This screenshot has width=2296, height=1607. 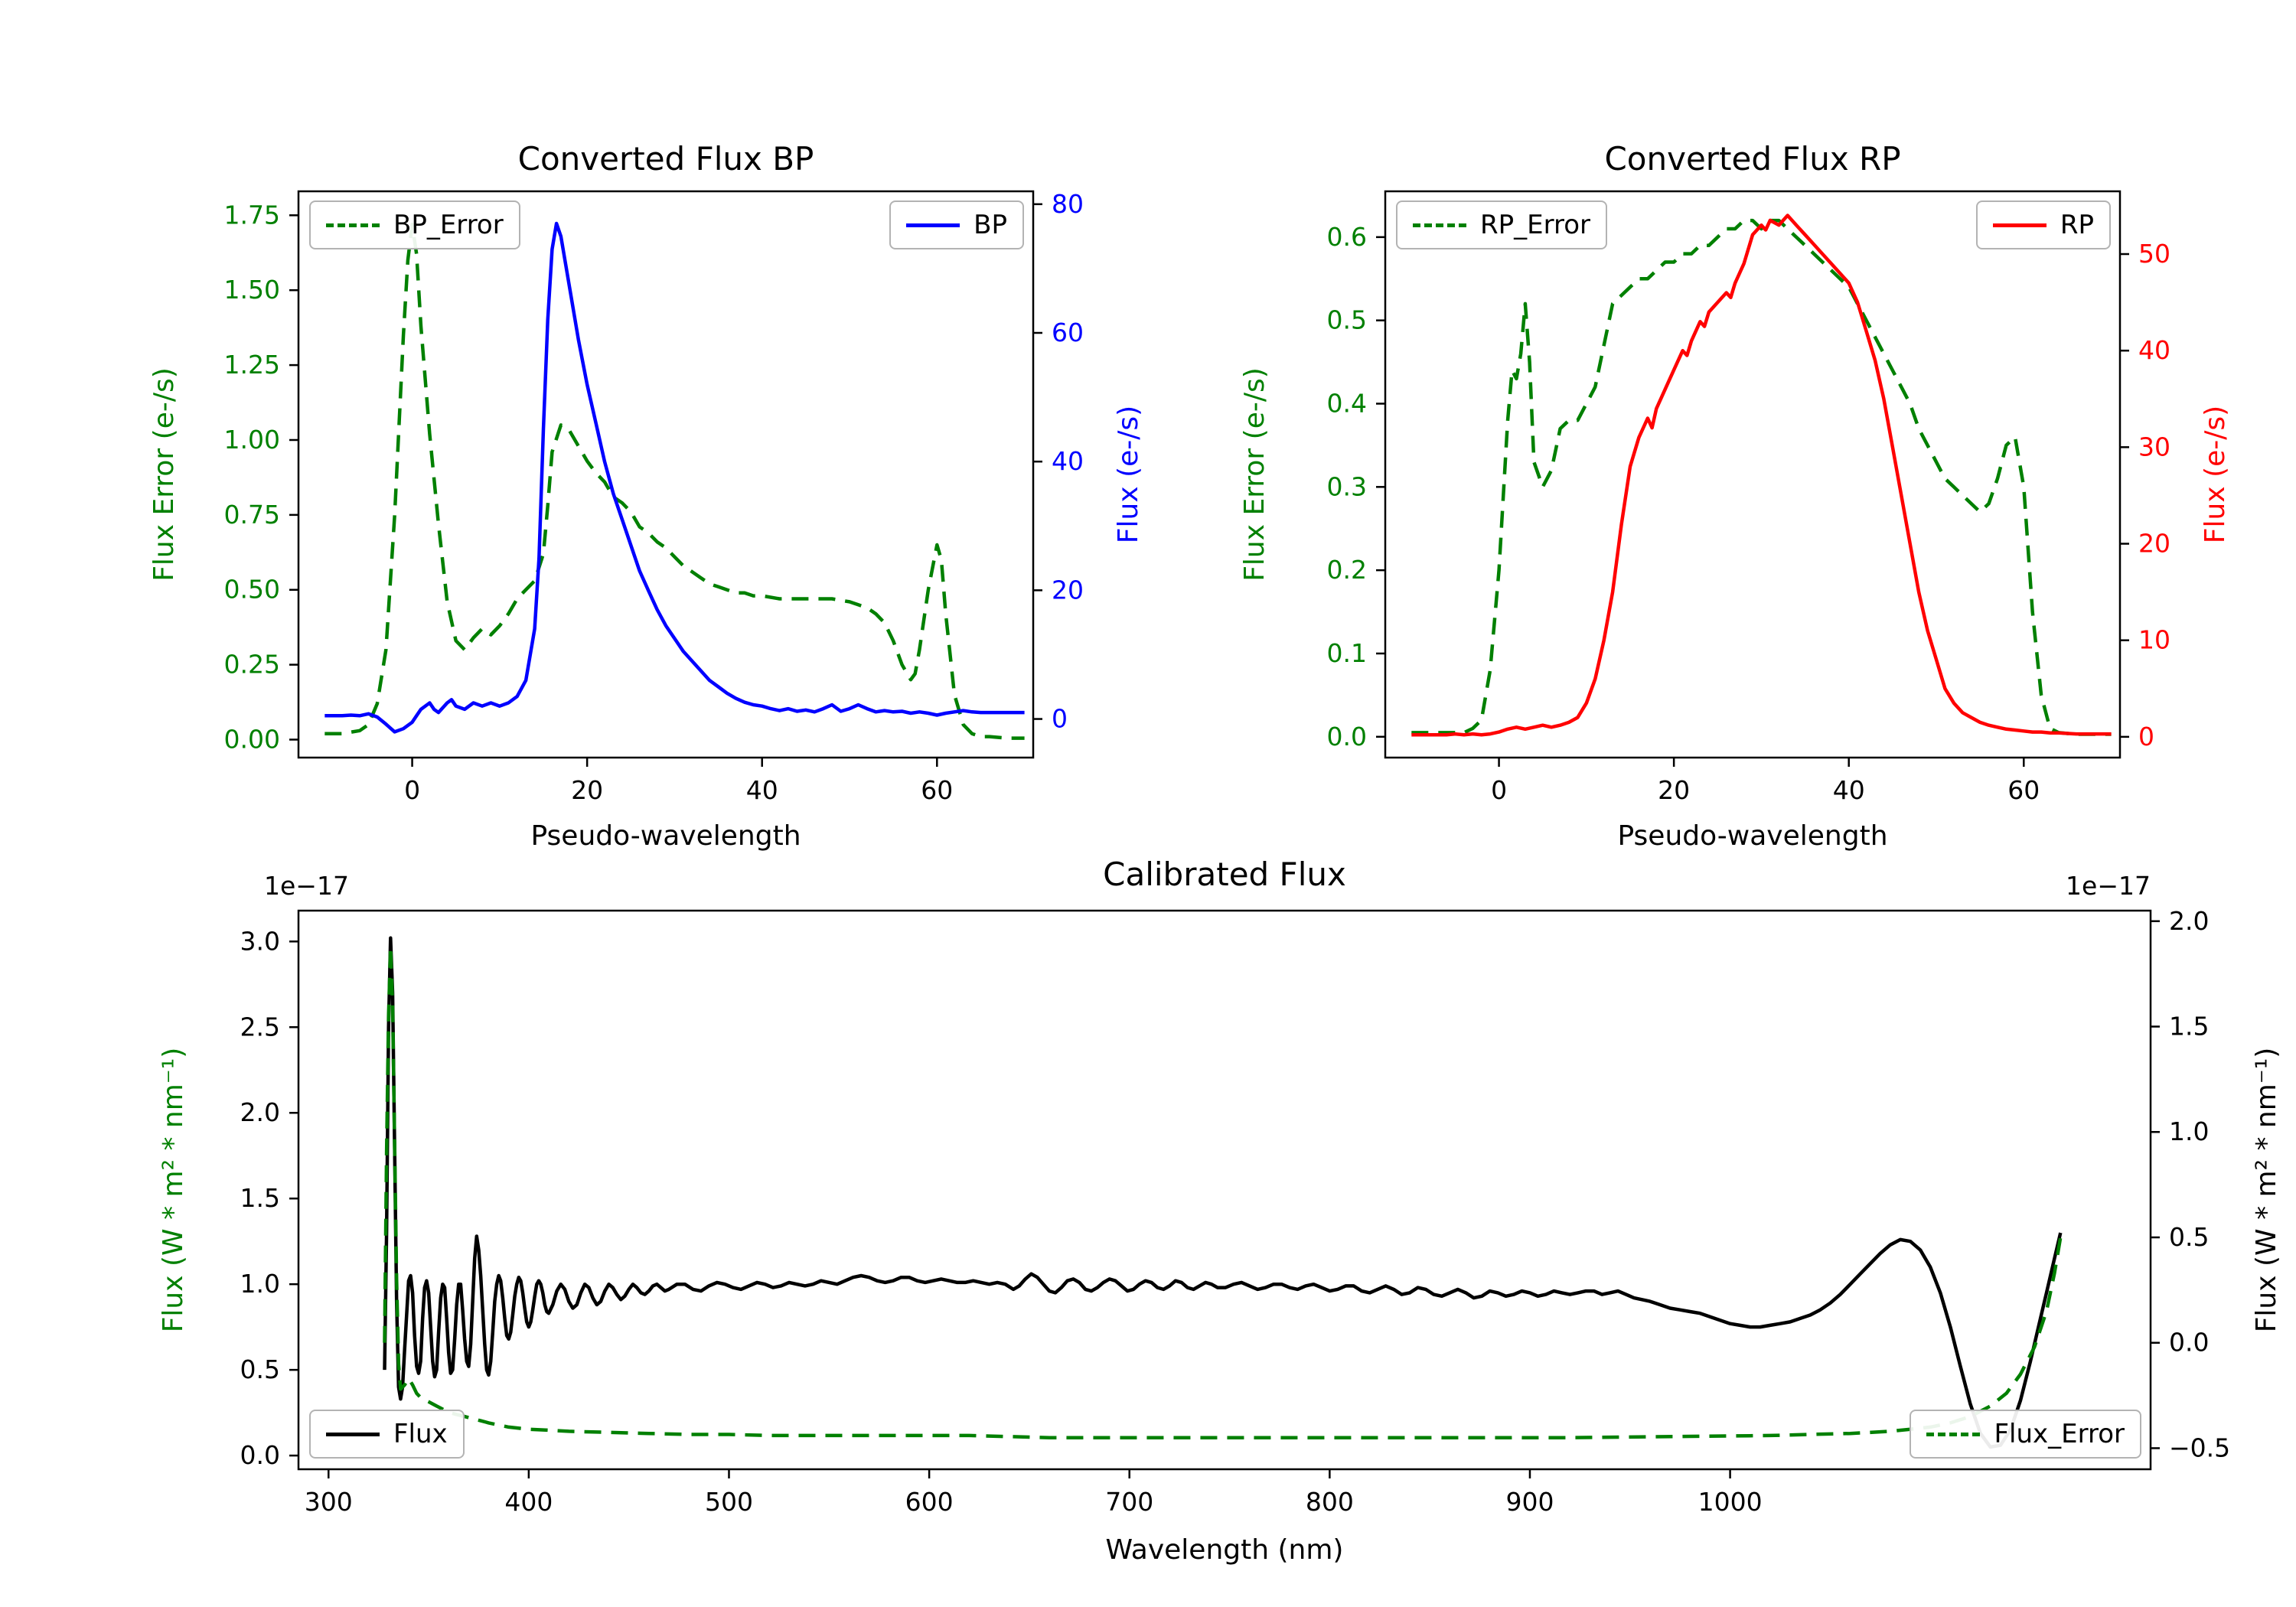 What do you see at coordinates (420, 1434) in the screenshot?
I see `flux-legend-label: Flux` at bounding box center [420, 1434].